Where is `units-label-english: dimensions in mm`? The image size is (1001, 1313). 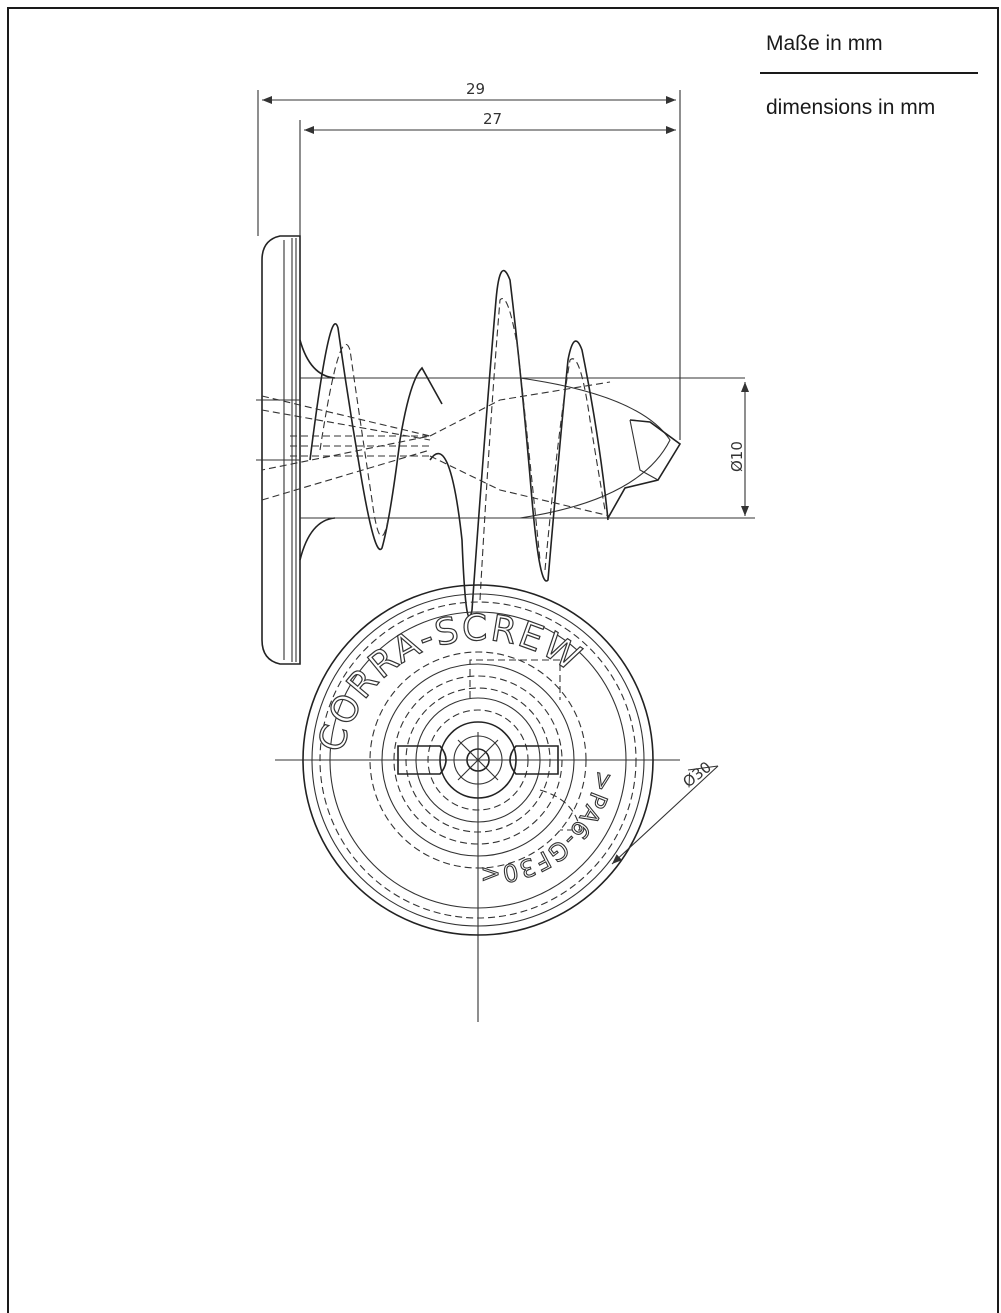
units-label-english: dimensions in mm is located at coordinates (851, 107).